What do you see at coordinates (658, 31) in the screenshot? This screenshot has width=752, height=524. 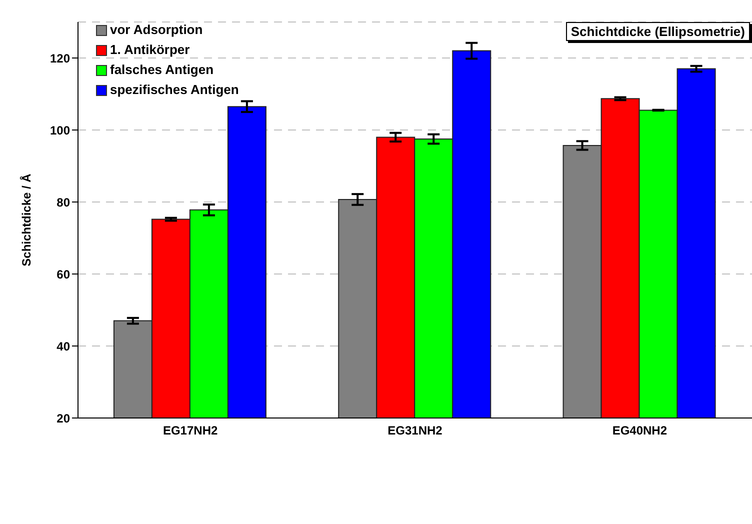 I see `chart-title: Schichtdicke (Ellipsometrie)` at bounding box center [658, 31].